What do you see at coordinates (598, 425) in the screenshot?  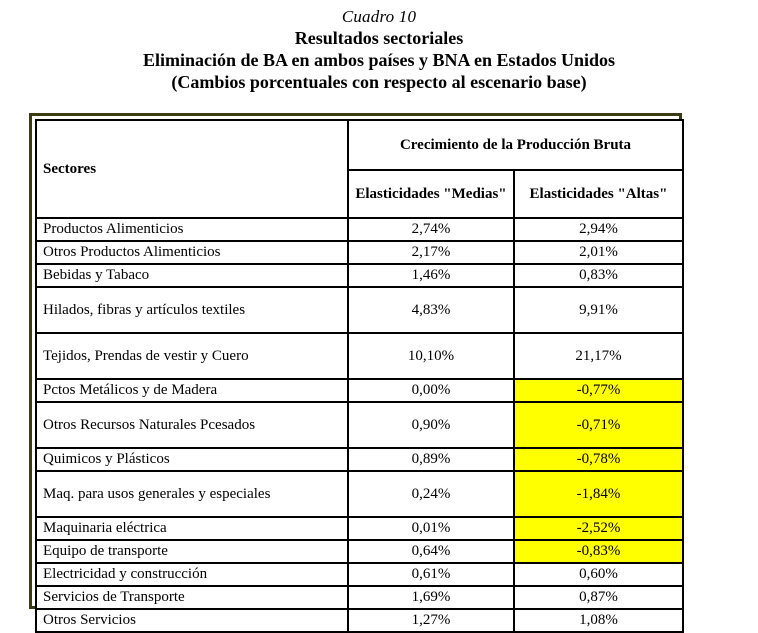 I see `cell-elasticidades-altas: -0,71%` at bounding box center [598, 425].